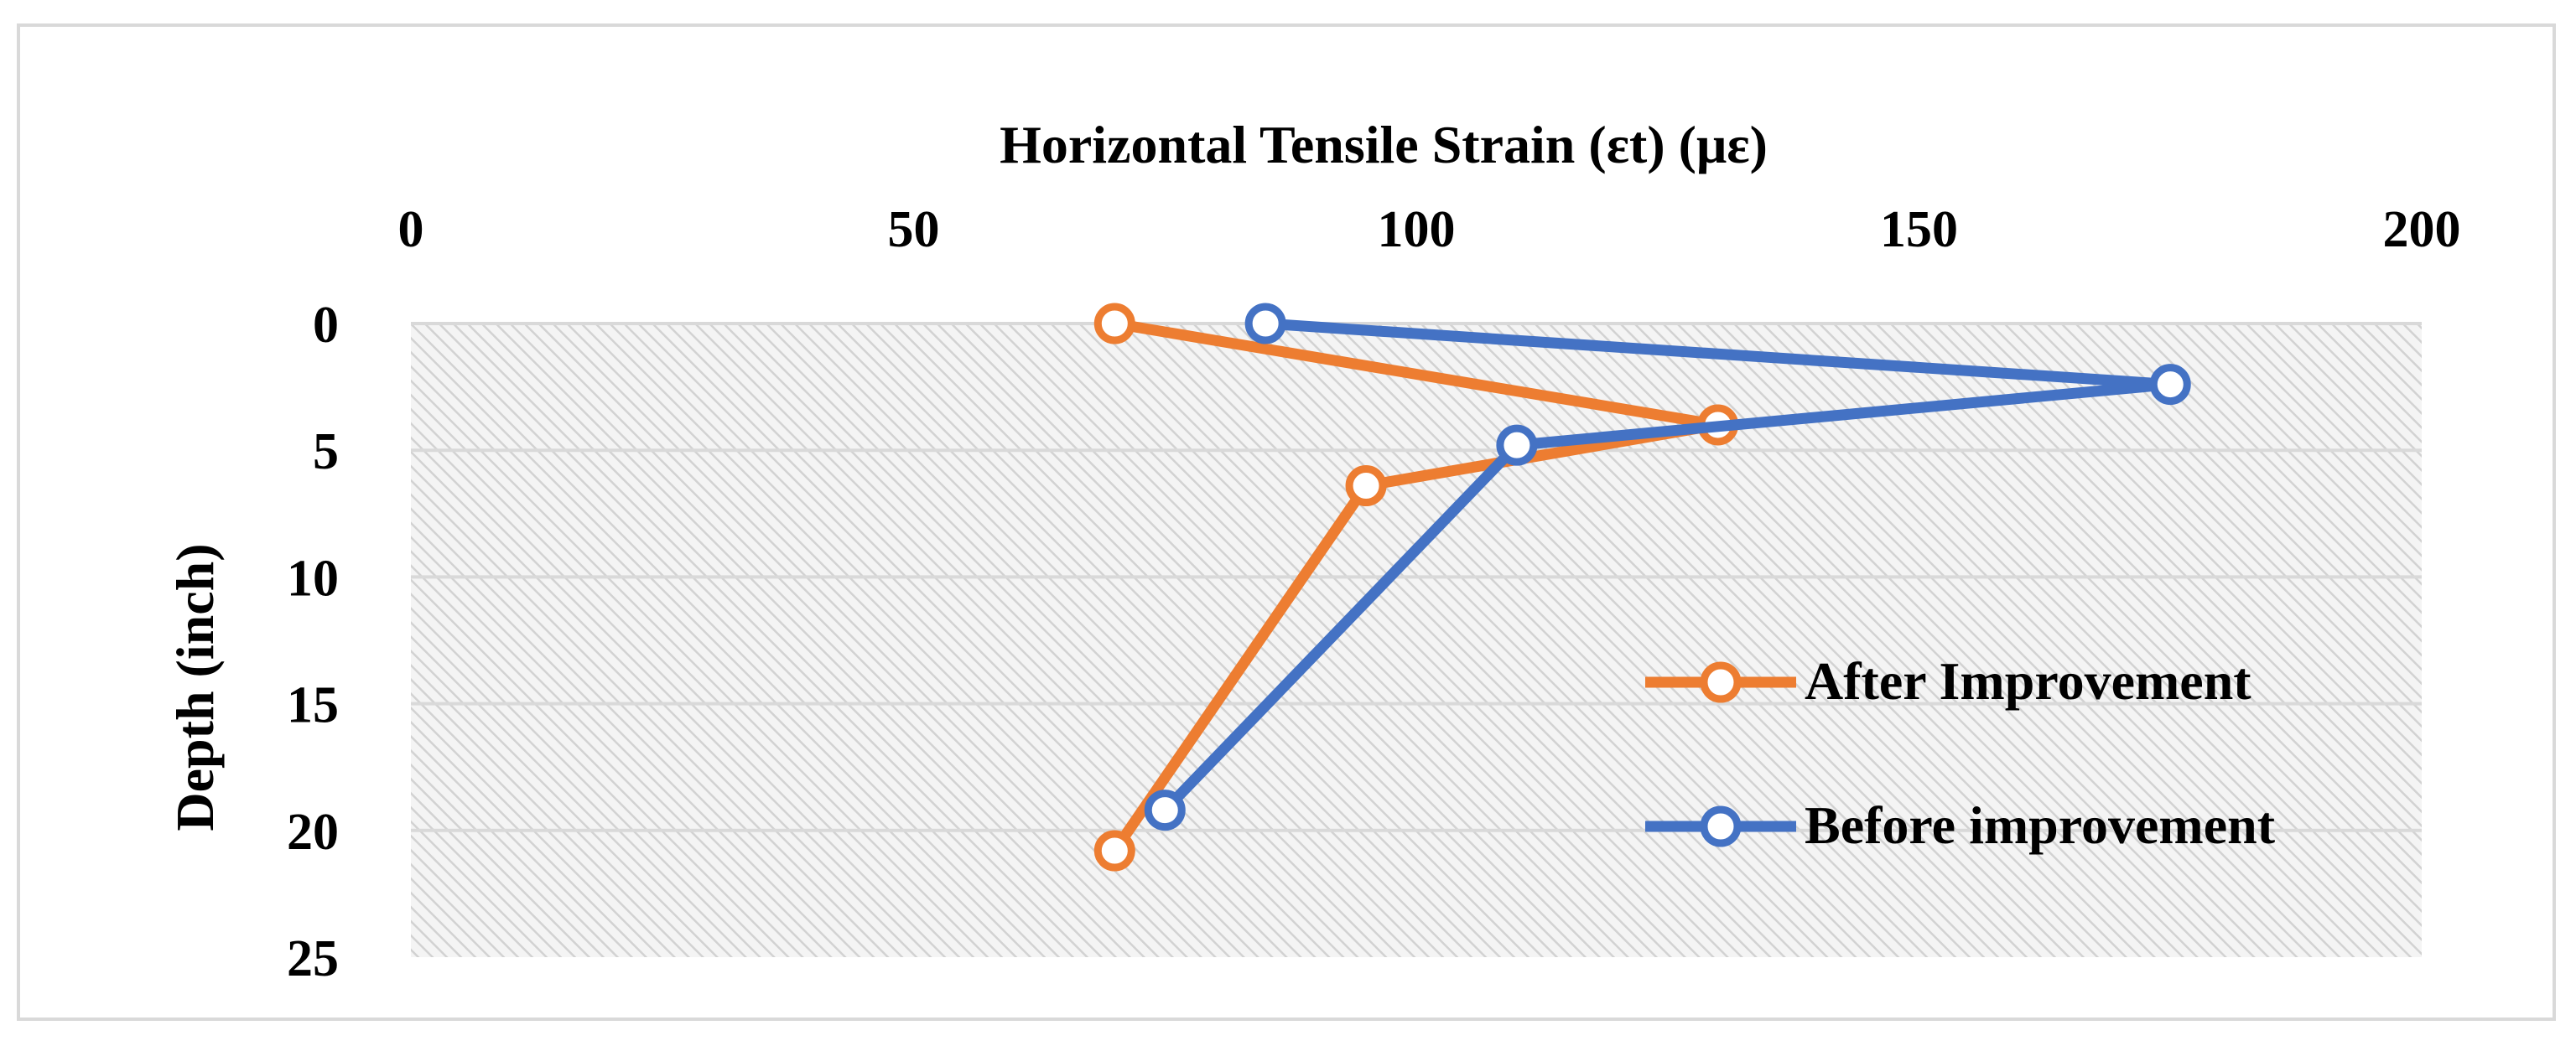 The image size is (2576, 1046). What do you see at coordinates (326, 325) in the screenshot?
I see `y-tick-label: 0` at bounding box center [326, 325].